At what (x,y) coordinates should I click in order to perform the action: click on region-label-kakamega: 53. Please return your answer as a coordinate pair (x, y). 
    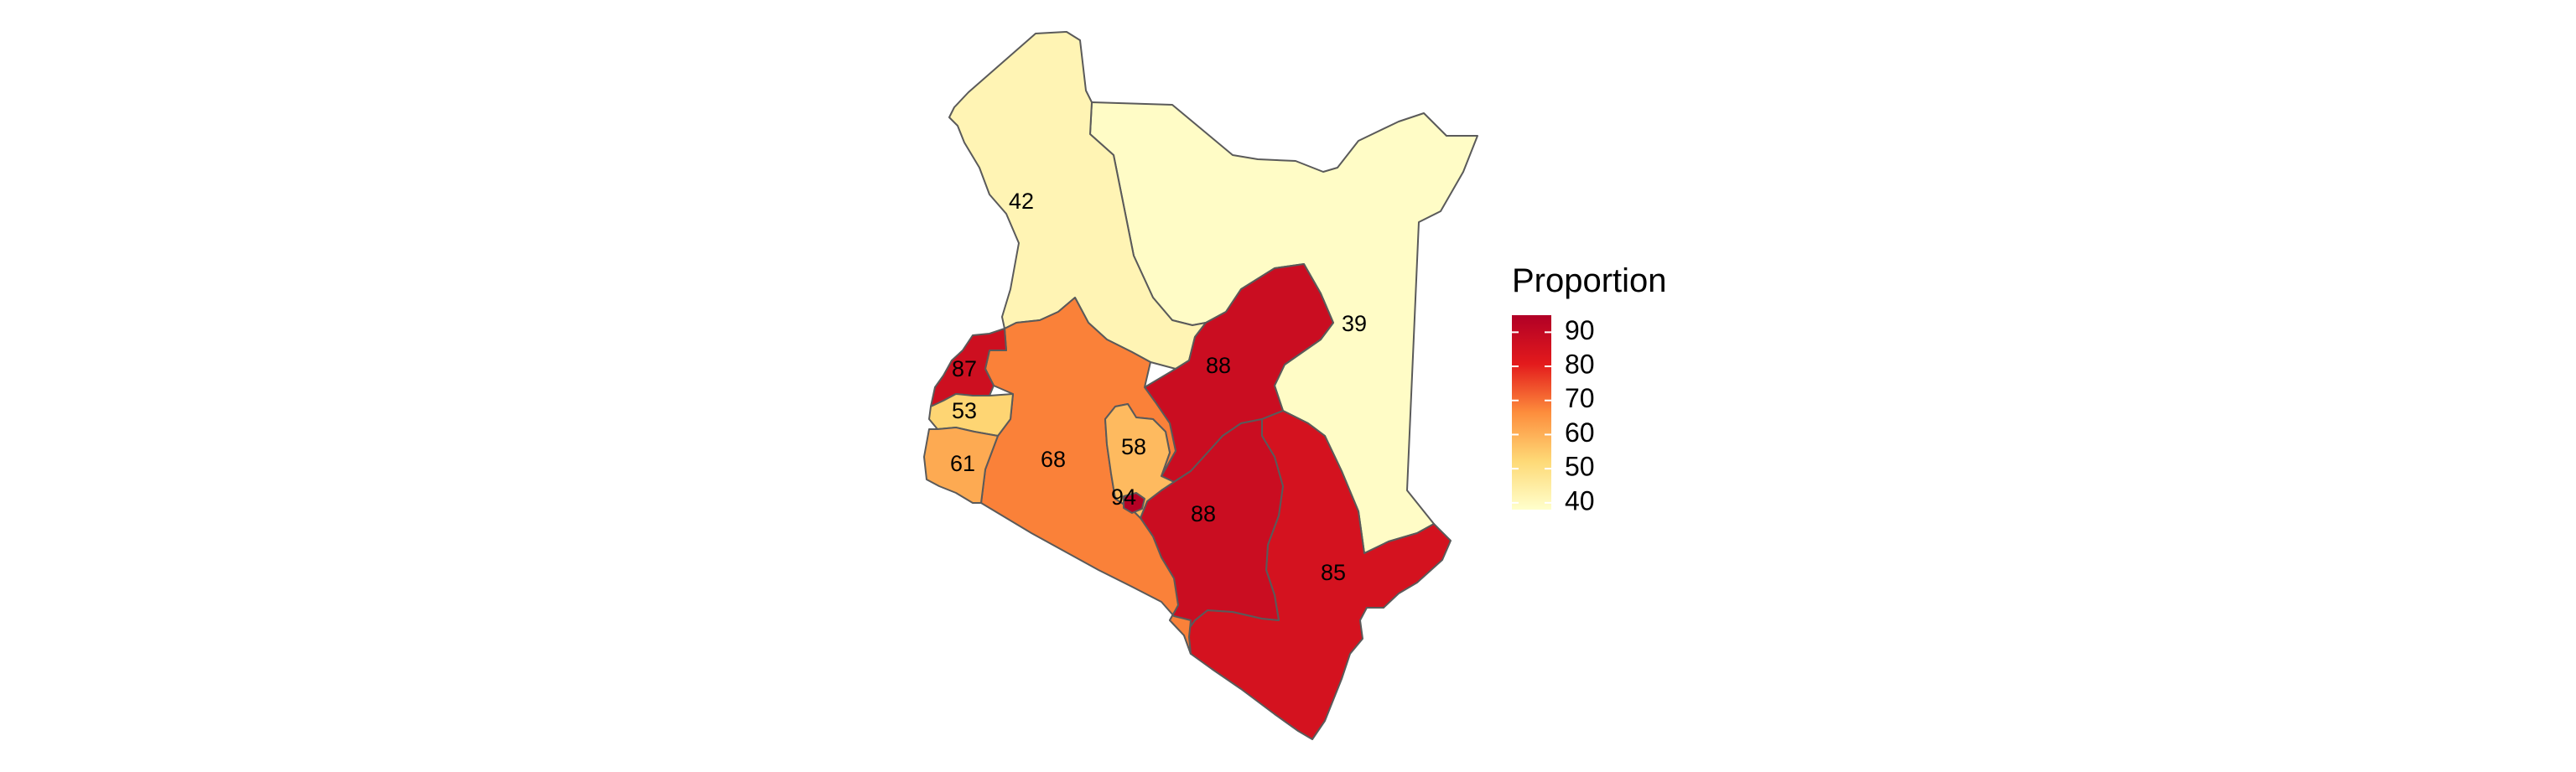
    Looking at the image, I should click on (964, 410).